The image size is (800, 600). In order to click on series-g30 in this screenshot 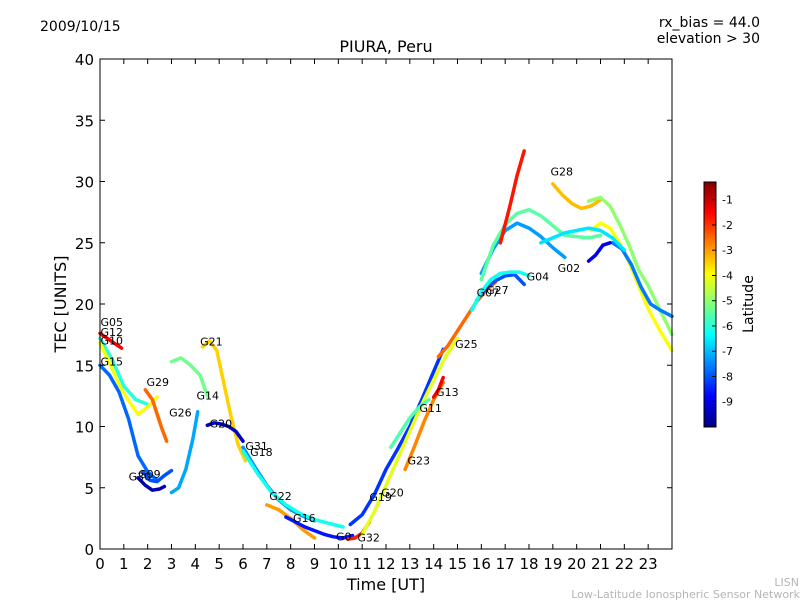, I will do `click(151, 484)`.